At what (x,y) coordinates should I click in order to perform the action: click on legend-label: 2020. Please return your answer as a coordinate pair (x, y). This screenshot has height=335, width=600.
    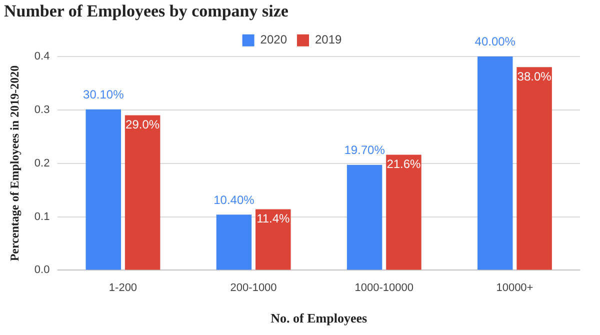
    Looking at the image, I should click on (274, 39).